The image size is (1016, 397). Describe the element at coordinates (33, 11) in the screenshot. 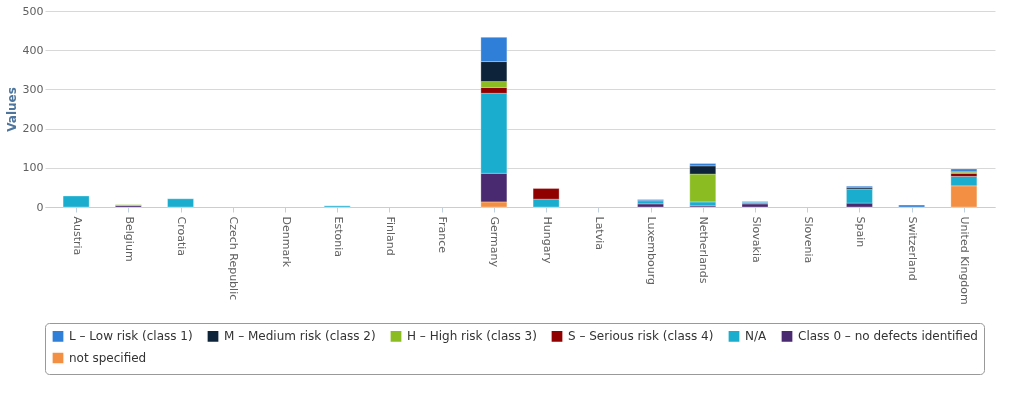

I see `y-tick-label: 500` at that location.